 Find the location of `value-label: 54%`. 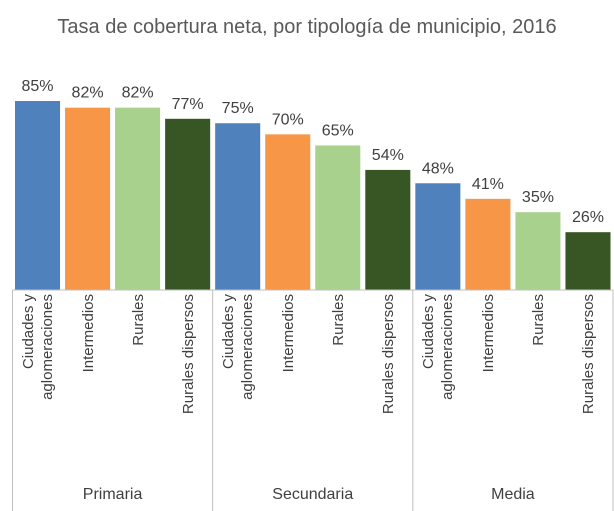

value-label: 54% is located at coordinates (388, 155).